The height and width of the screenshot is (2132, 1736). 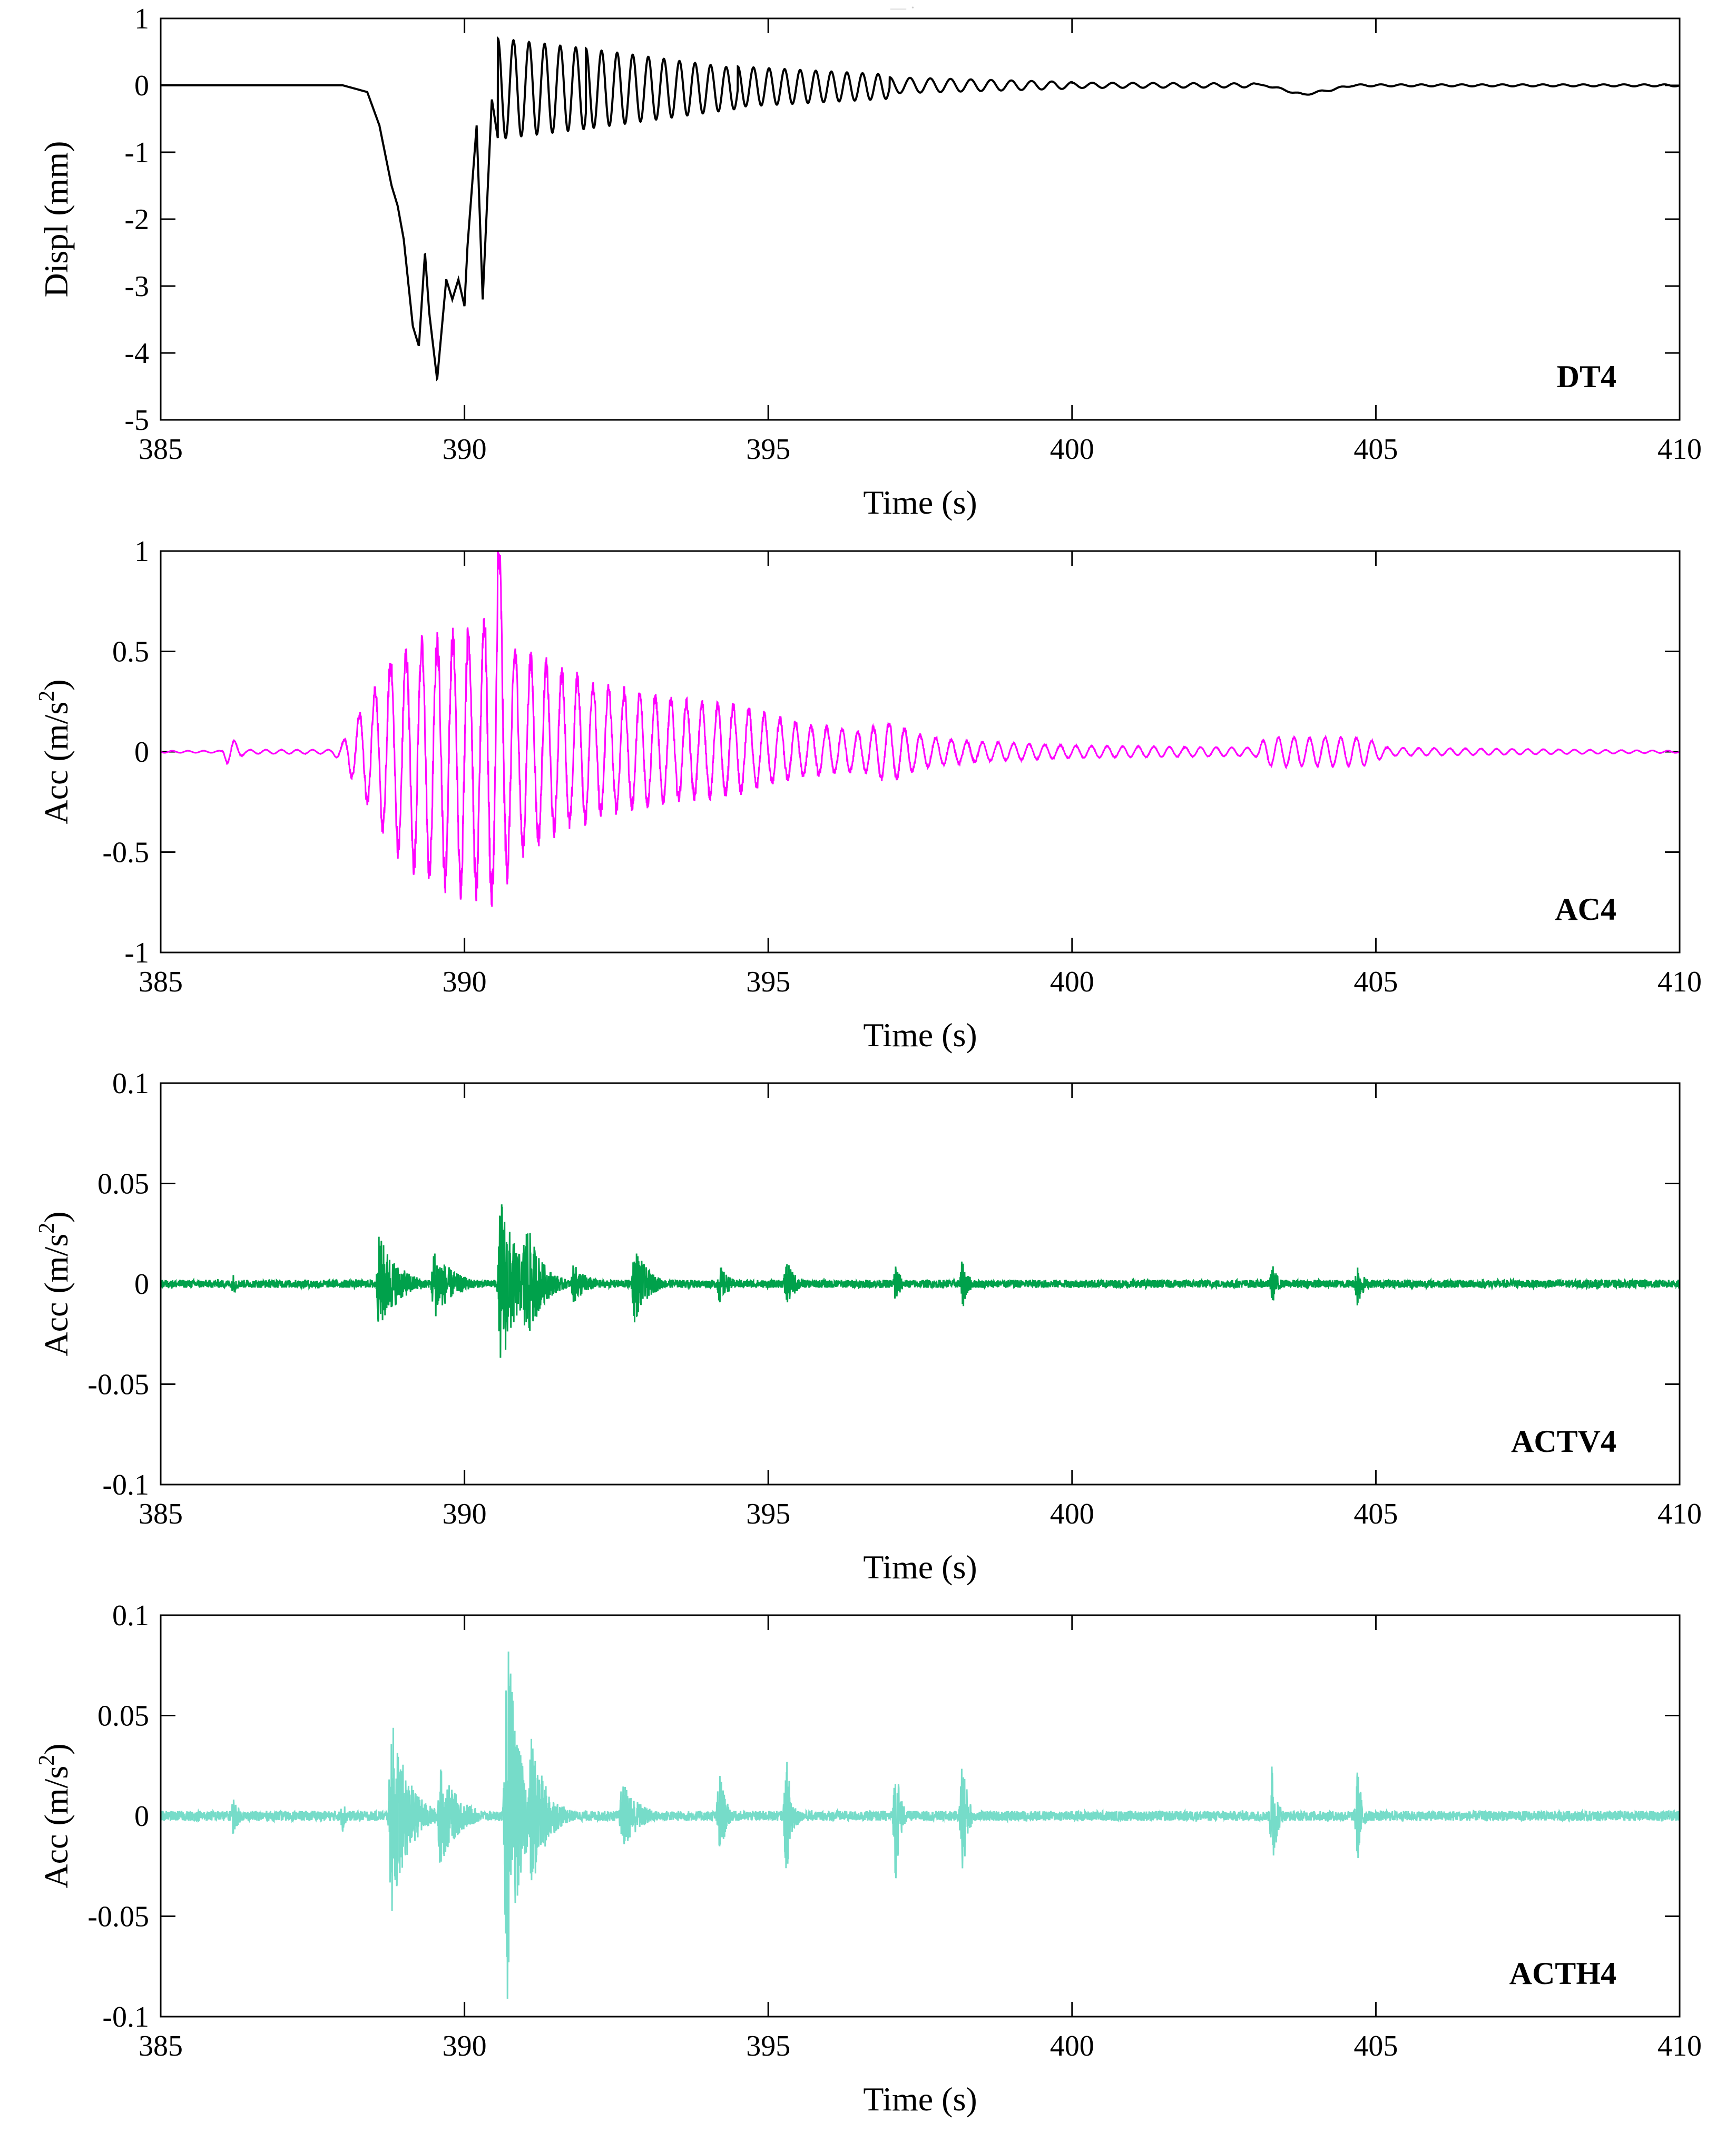 What do you see at coordinates (1563, 1441) in the screenshot?
I see `panel-label: ACTV4` at bounding box center [1563, 1441].